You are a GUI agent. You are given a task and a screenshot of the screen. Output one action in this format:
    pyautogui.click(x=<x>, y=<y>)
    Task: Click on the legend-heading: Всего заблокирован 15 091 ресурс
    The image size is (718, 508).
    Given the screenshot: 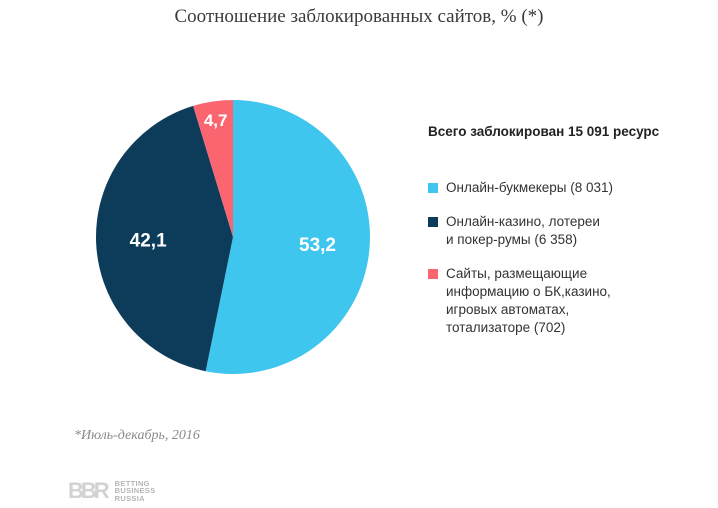 What is the action you would take?
    pyautogui.click(x=544, y=131)
    